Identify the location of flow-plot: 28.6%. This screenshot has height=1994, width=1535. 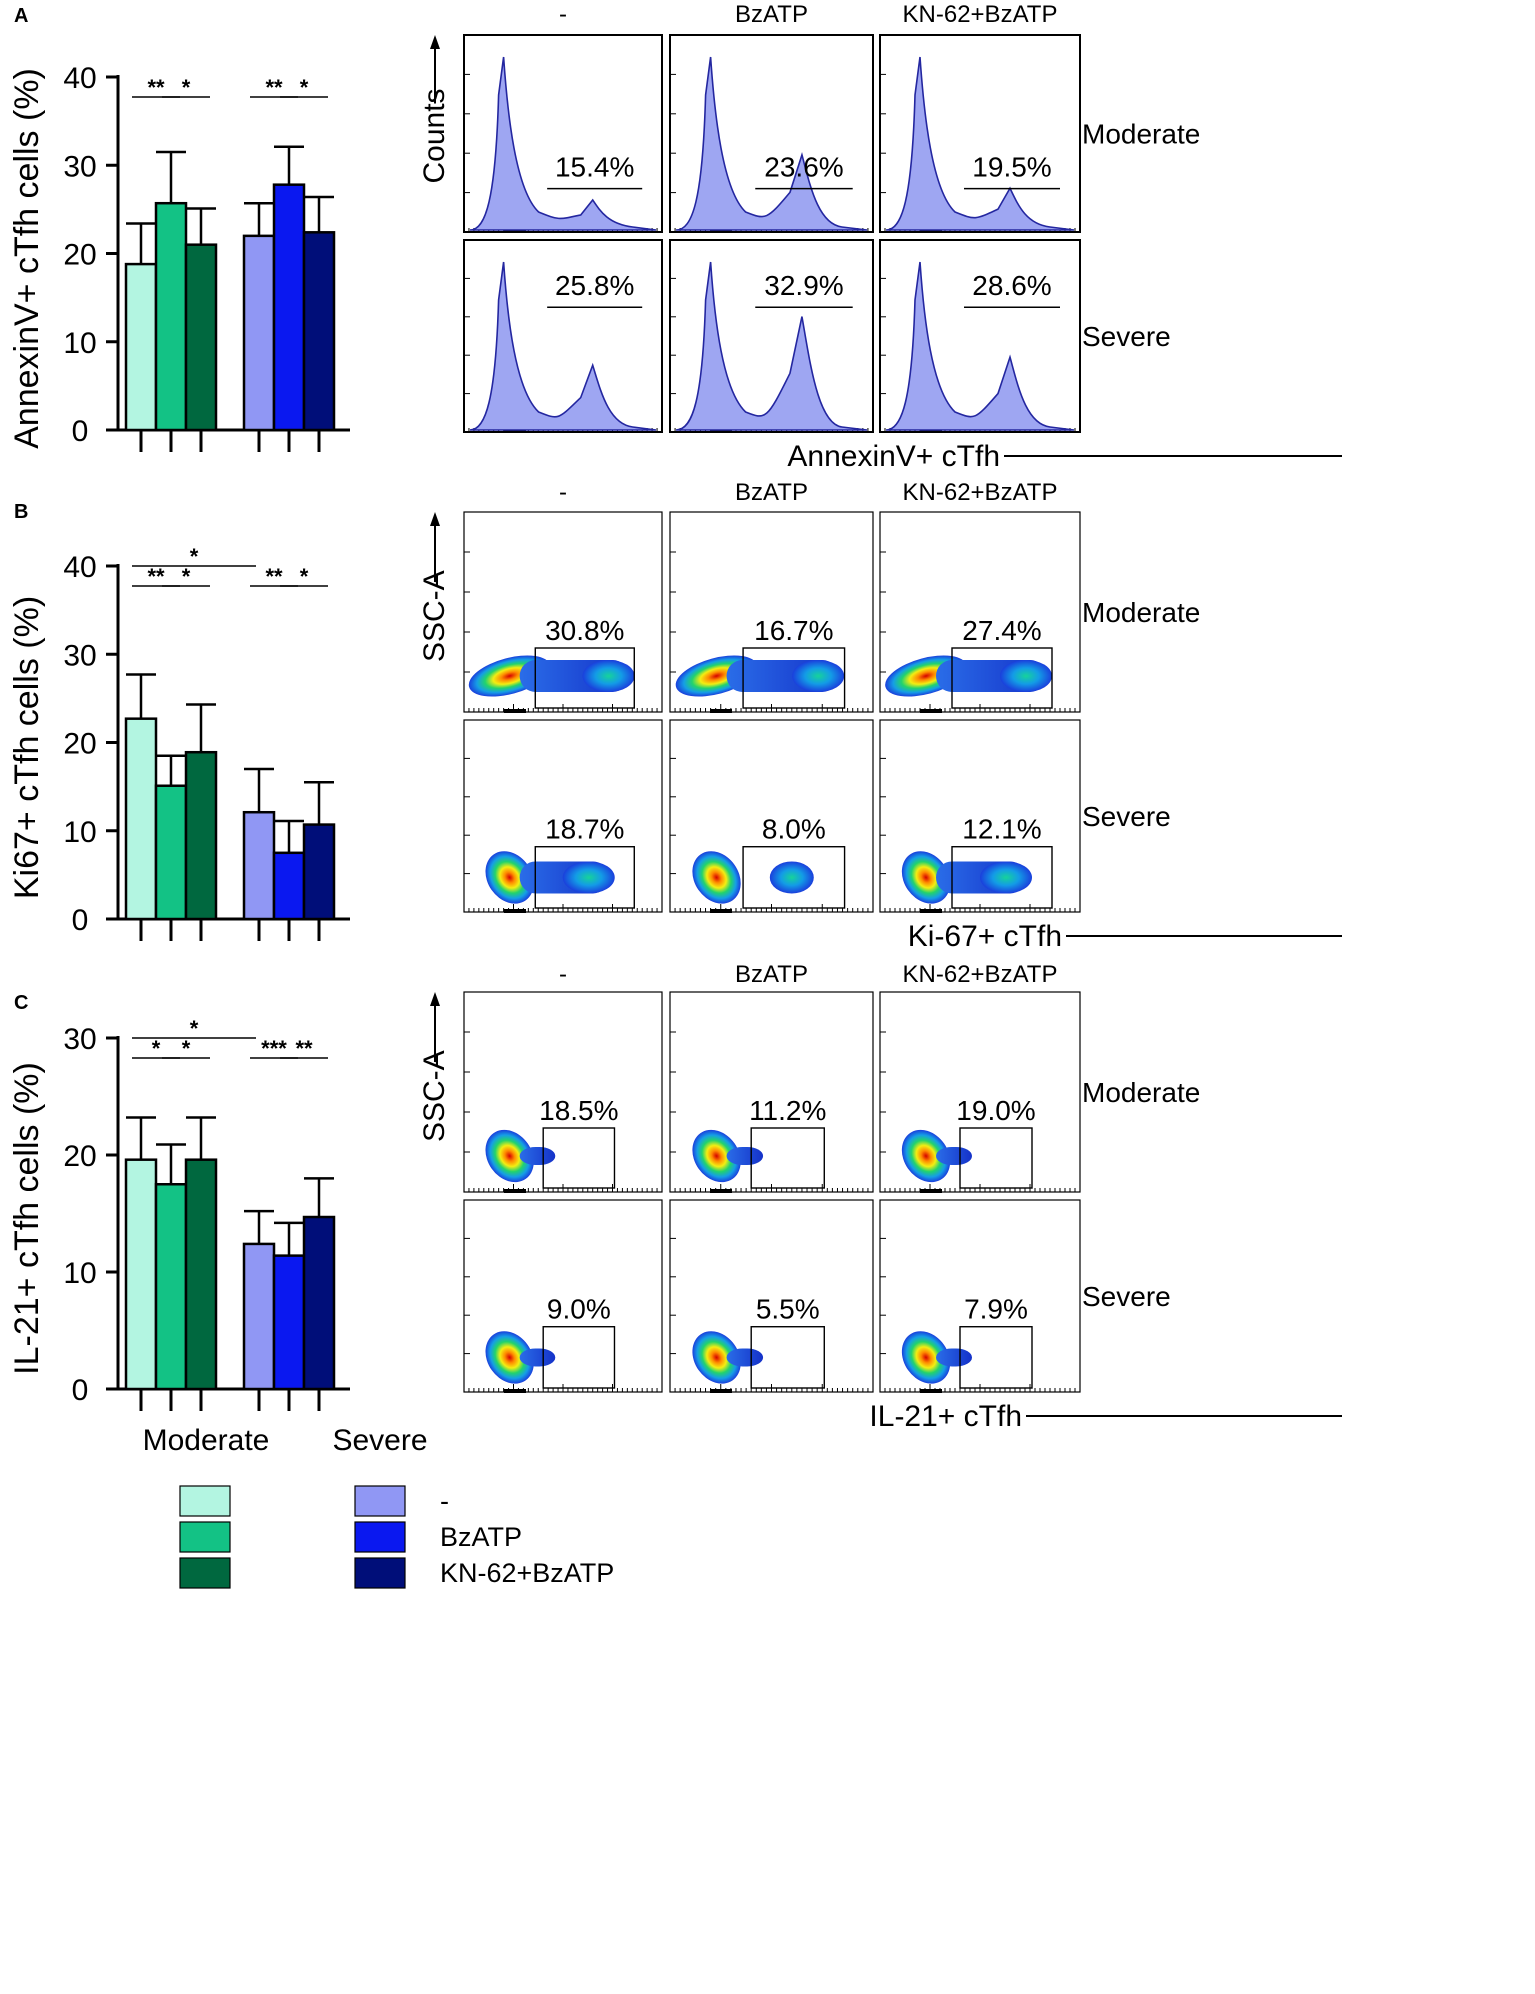
(980, 336).